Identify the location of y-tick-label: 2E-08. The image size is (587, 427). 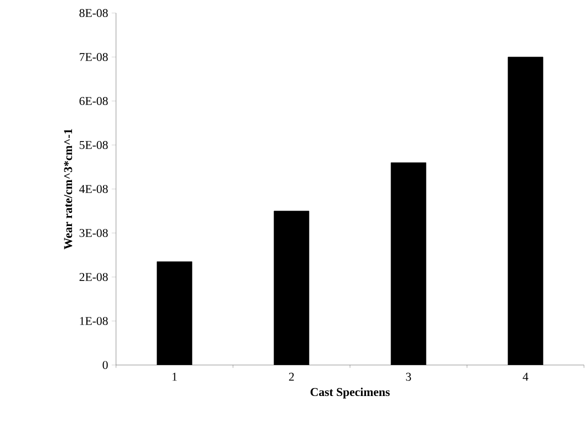
(94, 277).